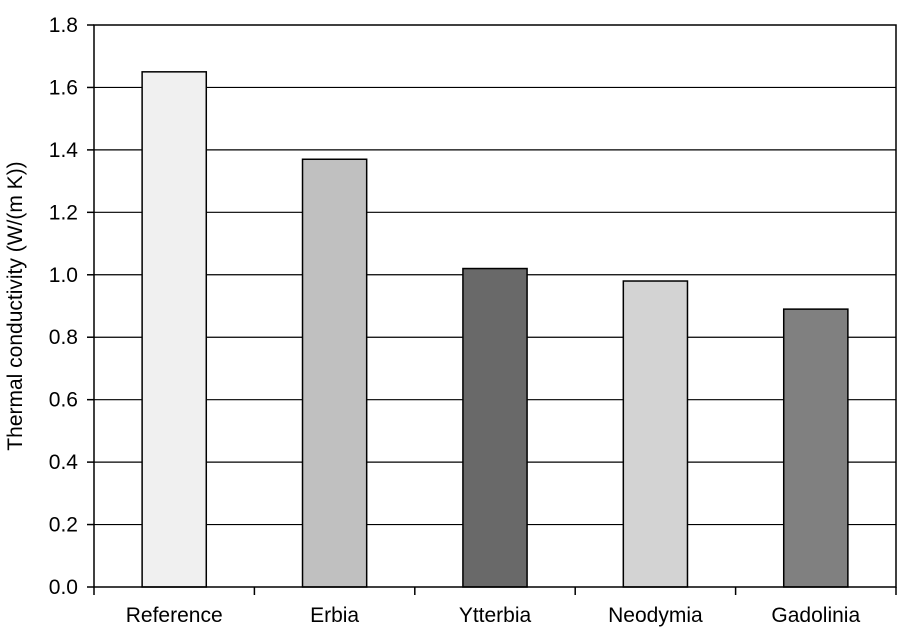 Image resolution: width=903 pixels, height=630 pixels. What do you see at coordinates (655, 434) in the screenshot?
I see `bar-neodymia` at bounding box center [655, 434].